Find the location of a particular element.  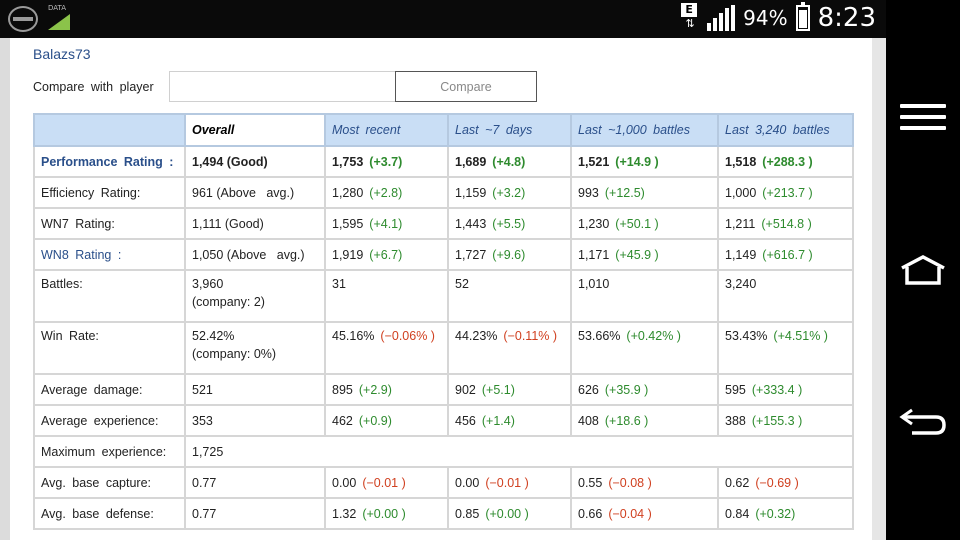

header-last-1000-battles: Last ~1,000 battles is located at coordinates (644, 130).